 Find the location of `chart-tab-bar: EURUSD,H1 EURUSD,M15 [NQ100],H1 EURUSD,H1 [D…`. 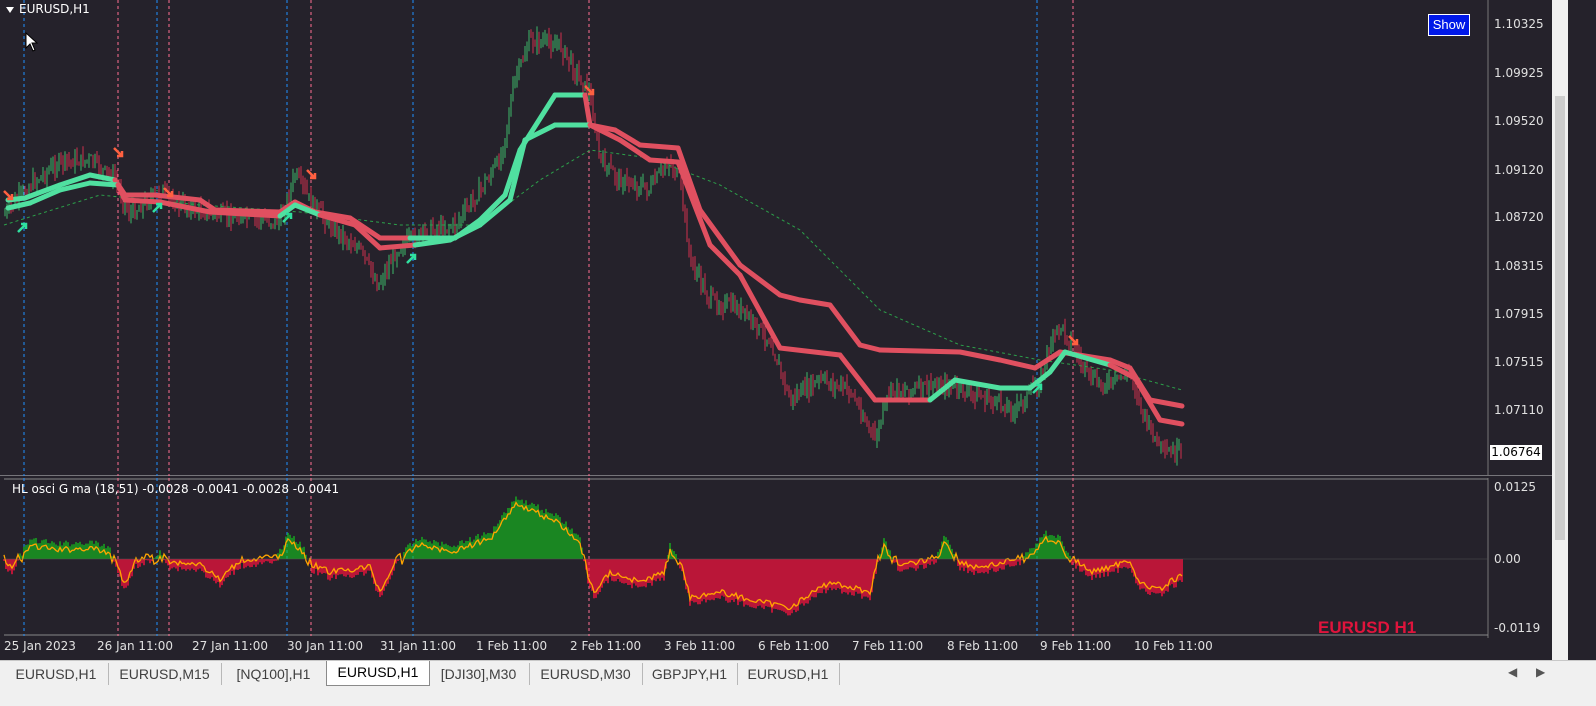

chart-tab-bar: EURUSD,H1 EURUSD,M15 [NQ100],H1 EURUSD,H1 [D… is located at coordinates (798, 683).